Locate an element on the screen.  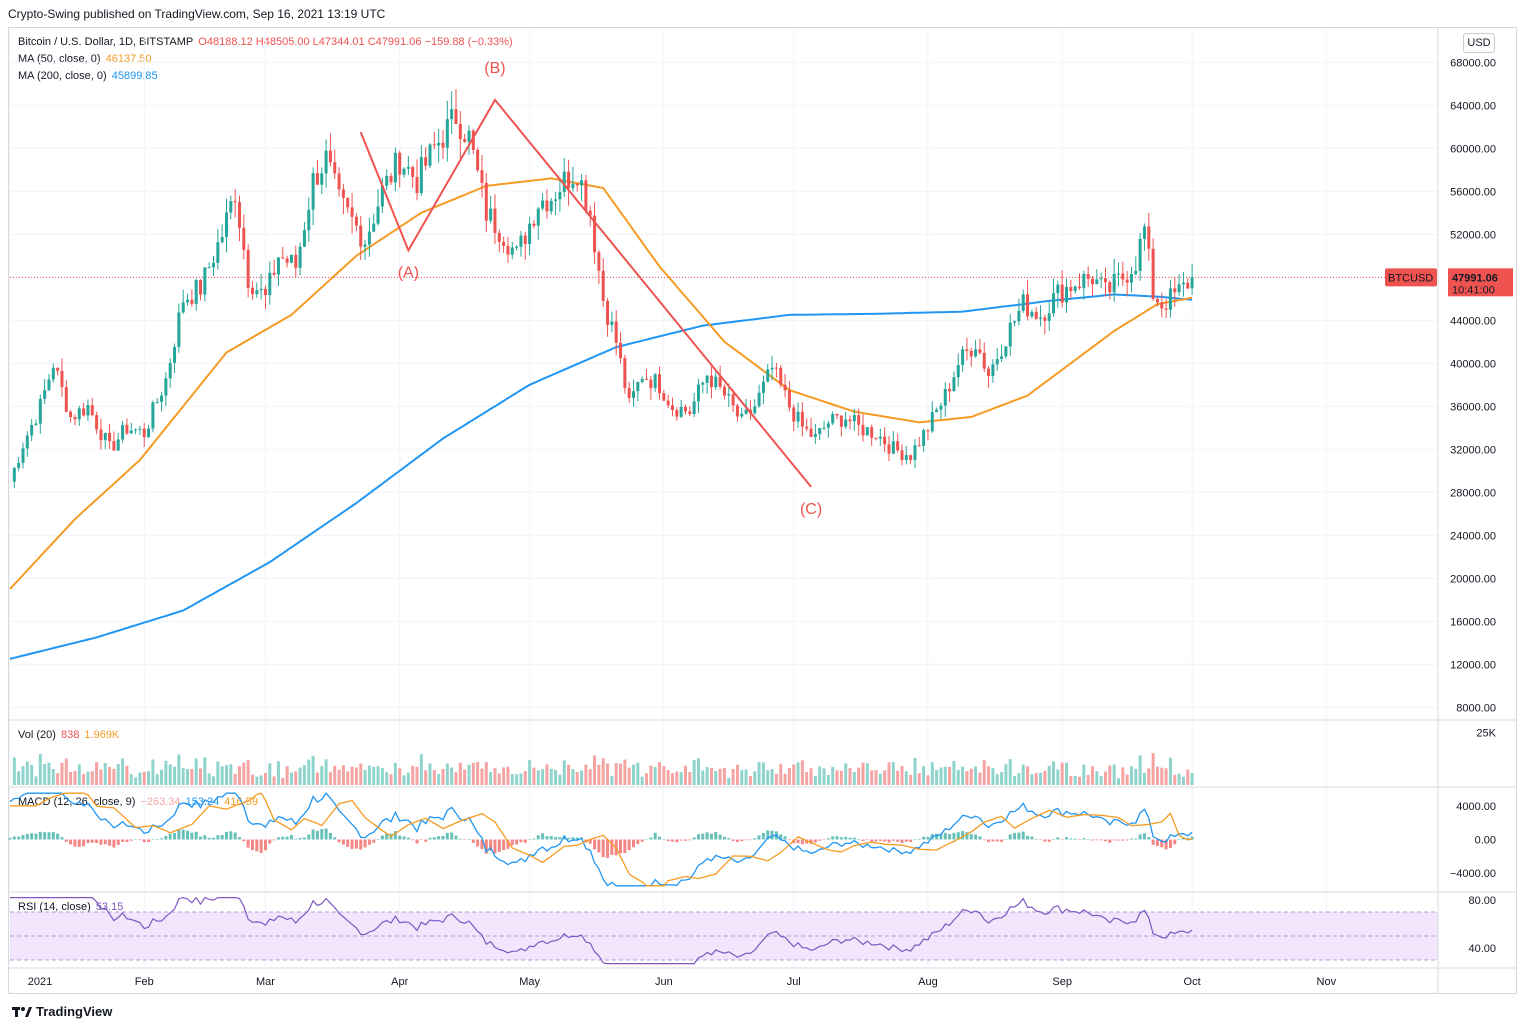
price-tag-group: BTCUSD 47991.06 10:41:00 is located at coordinates (1449, 282).